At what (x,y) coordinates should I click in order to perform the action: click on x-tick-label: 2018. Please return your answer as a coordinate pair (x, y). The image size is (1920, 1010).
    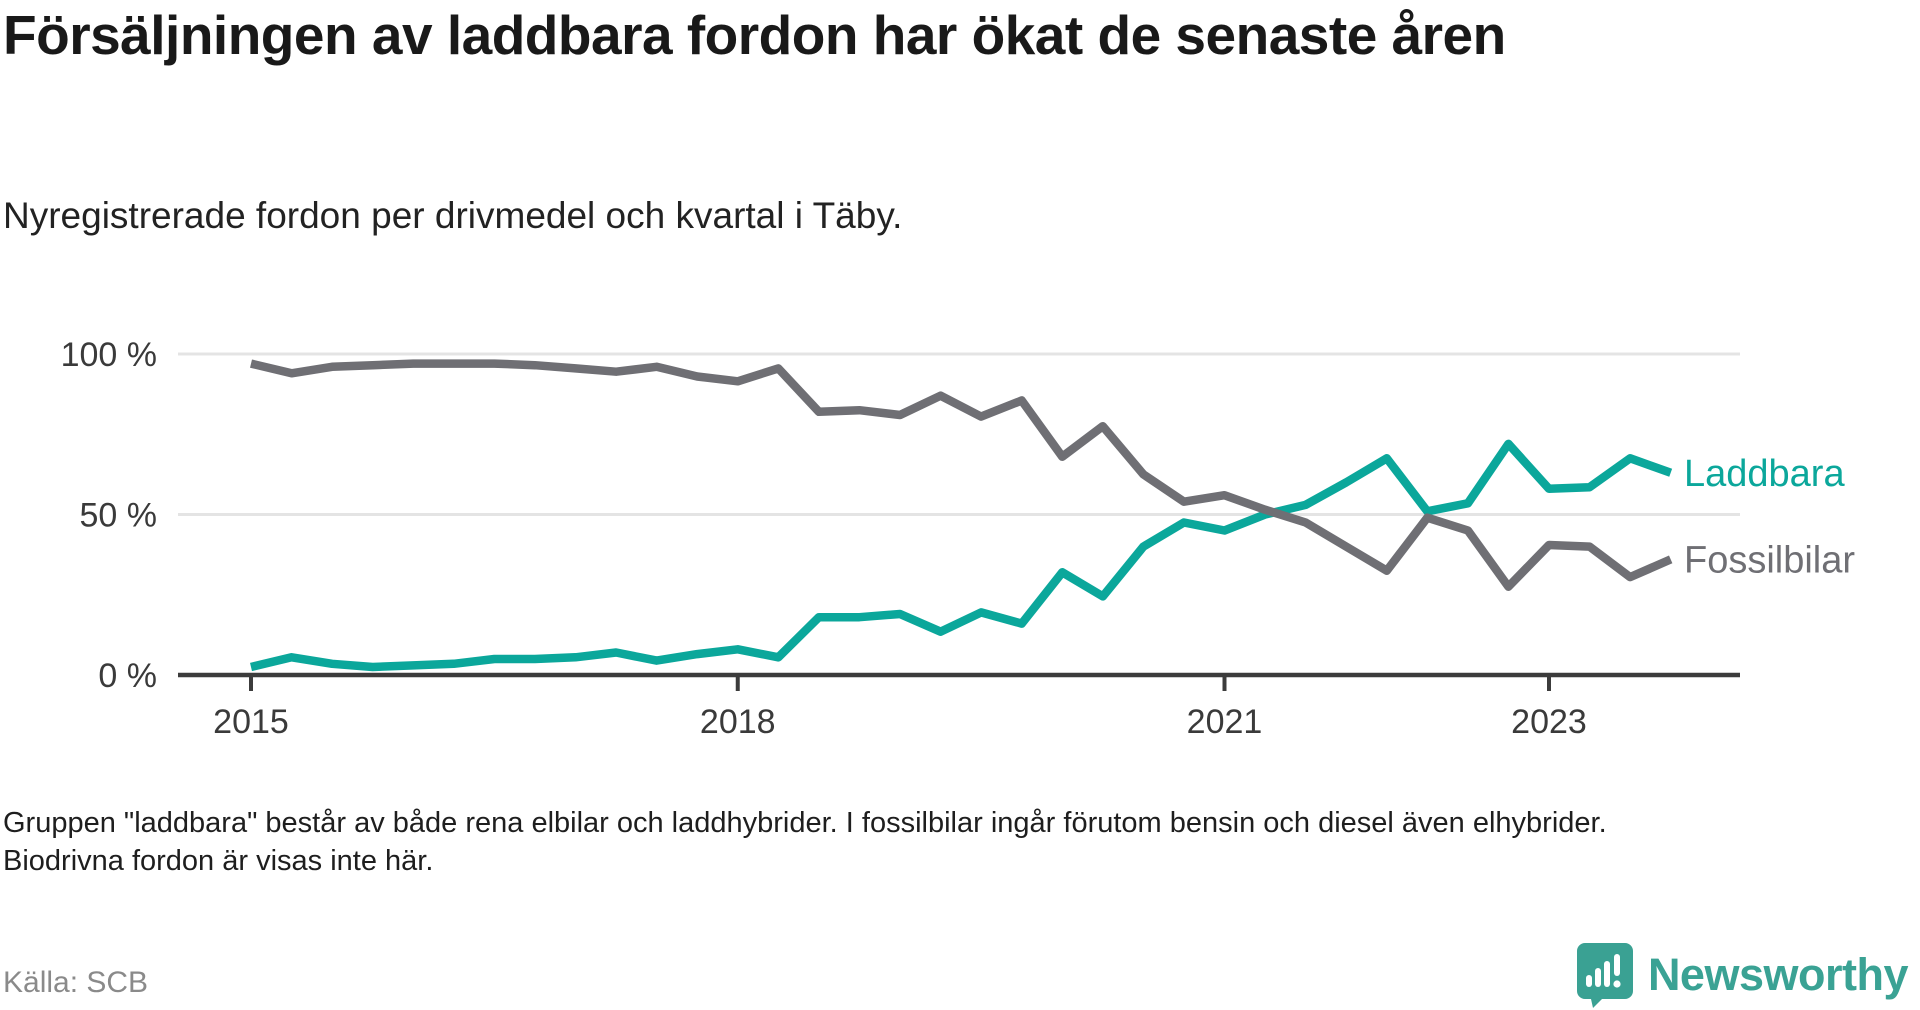
    Looking at the image, I should click on (738, 722).